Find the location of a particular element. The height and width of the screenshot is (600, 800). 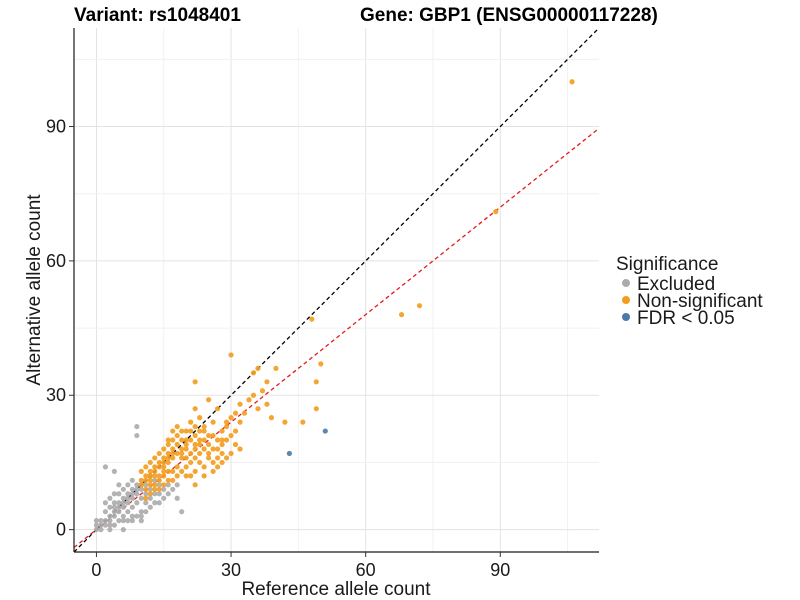

x-tick-label: 30 is located at coordinates (231, 570).